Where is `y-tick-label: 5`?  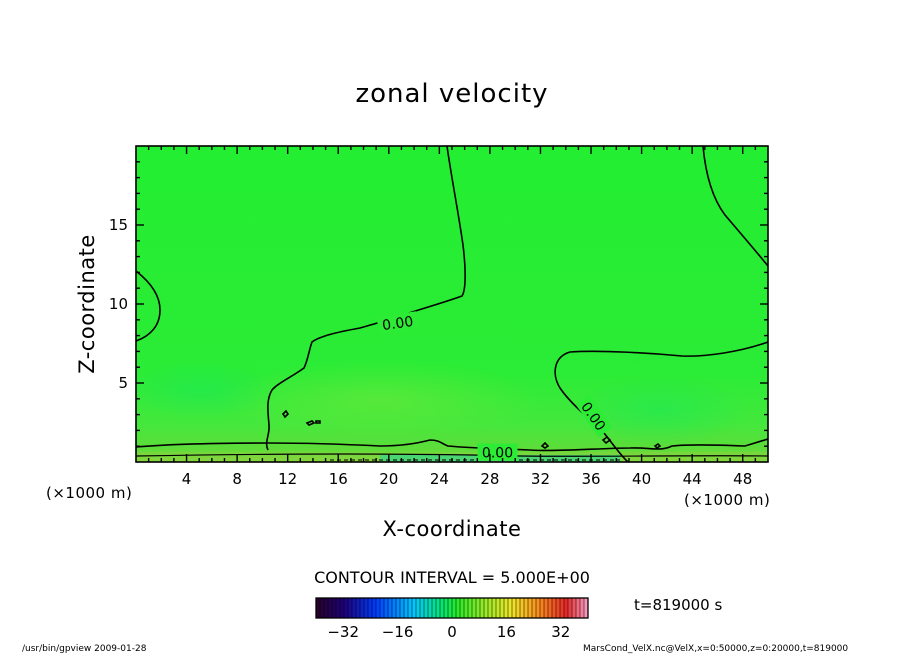
y-tick-label: 5 is located at coordinates (123, 383).